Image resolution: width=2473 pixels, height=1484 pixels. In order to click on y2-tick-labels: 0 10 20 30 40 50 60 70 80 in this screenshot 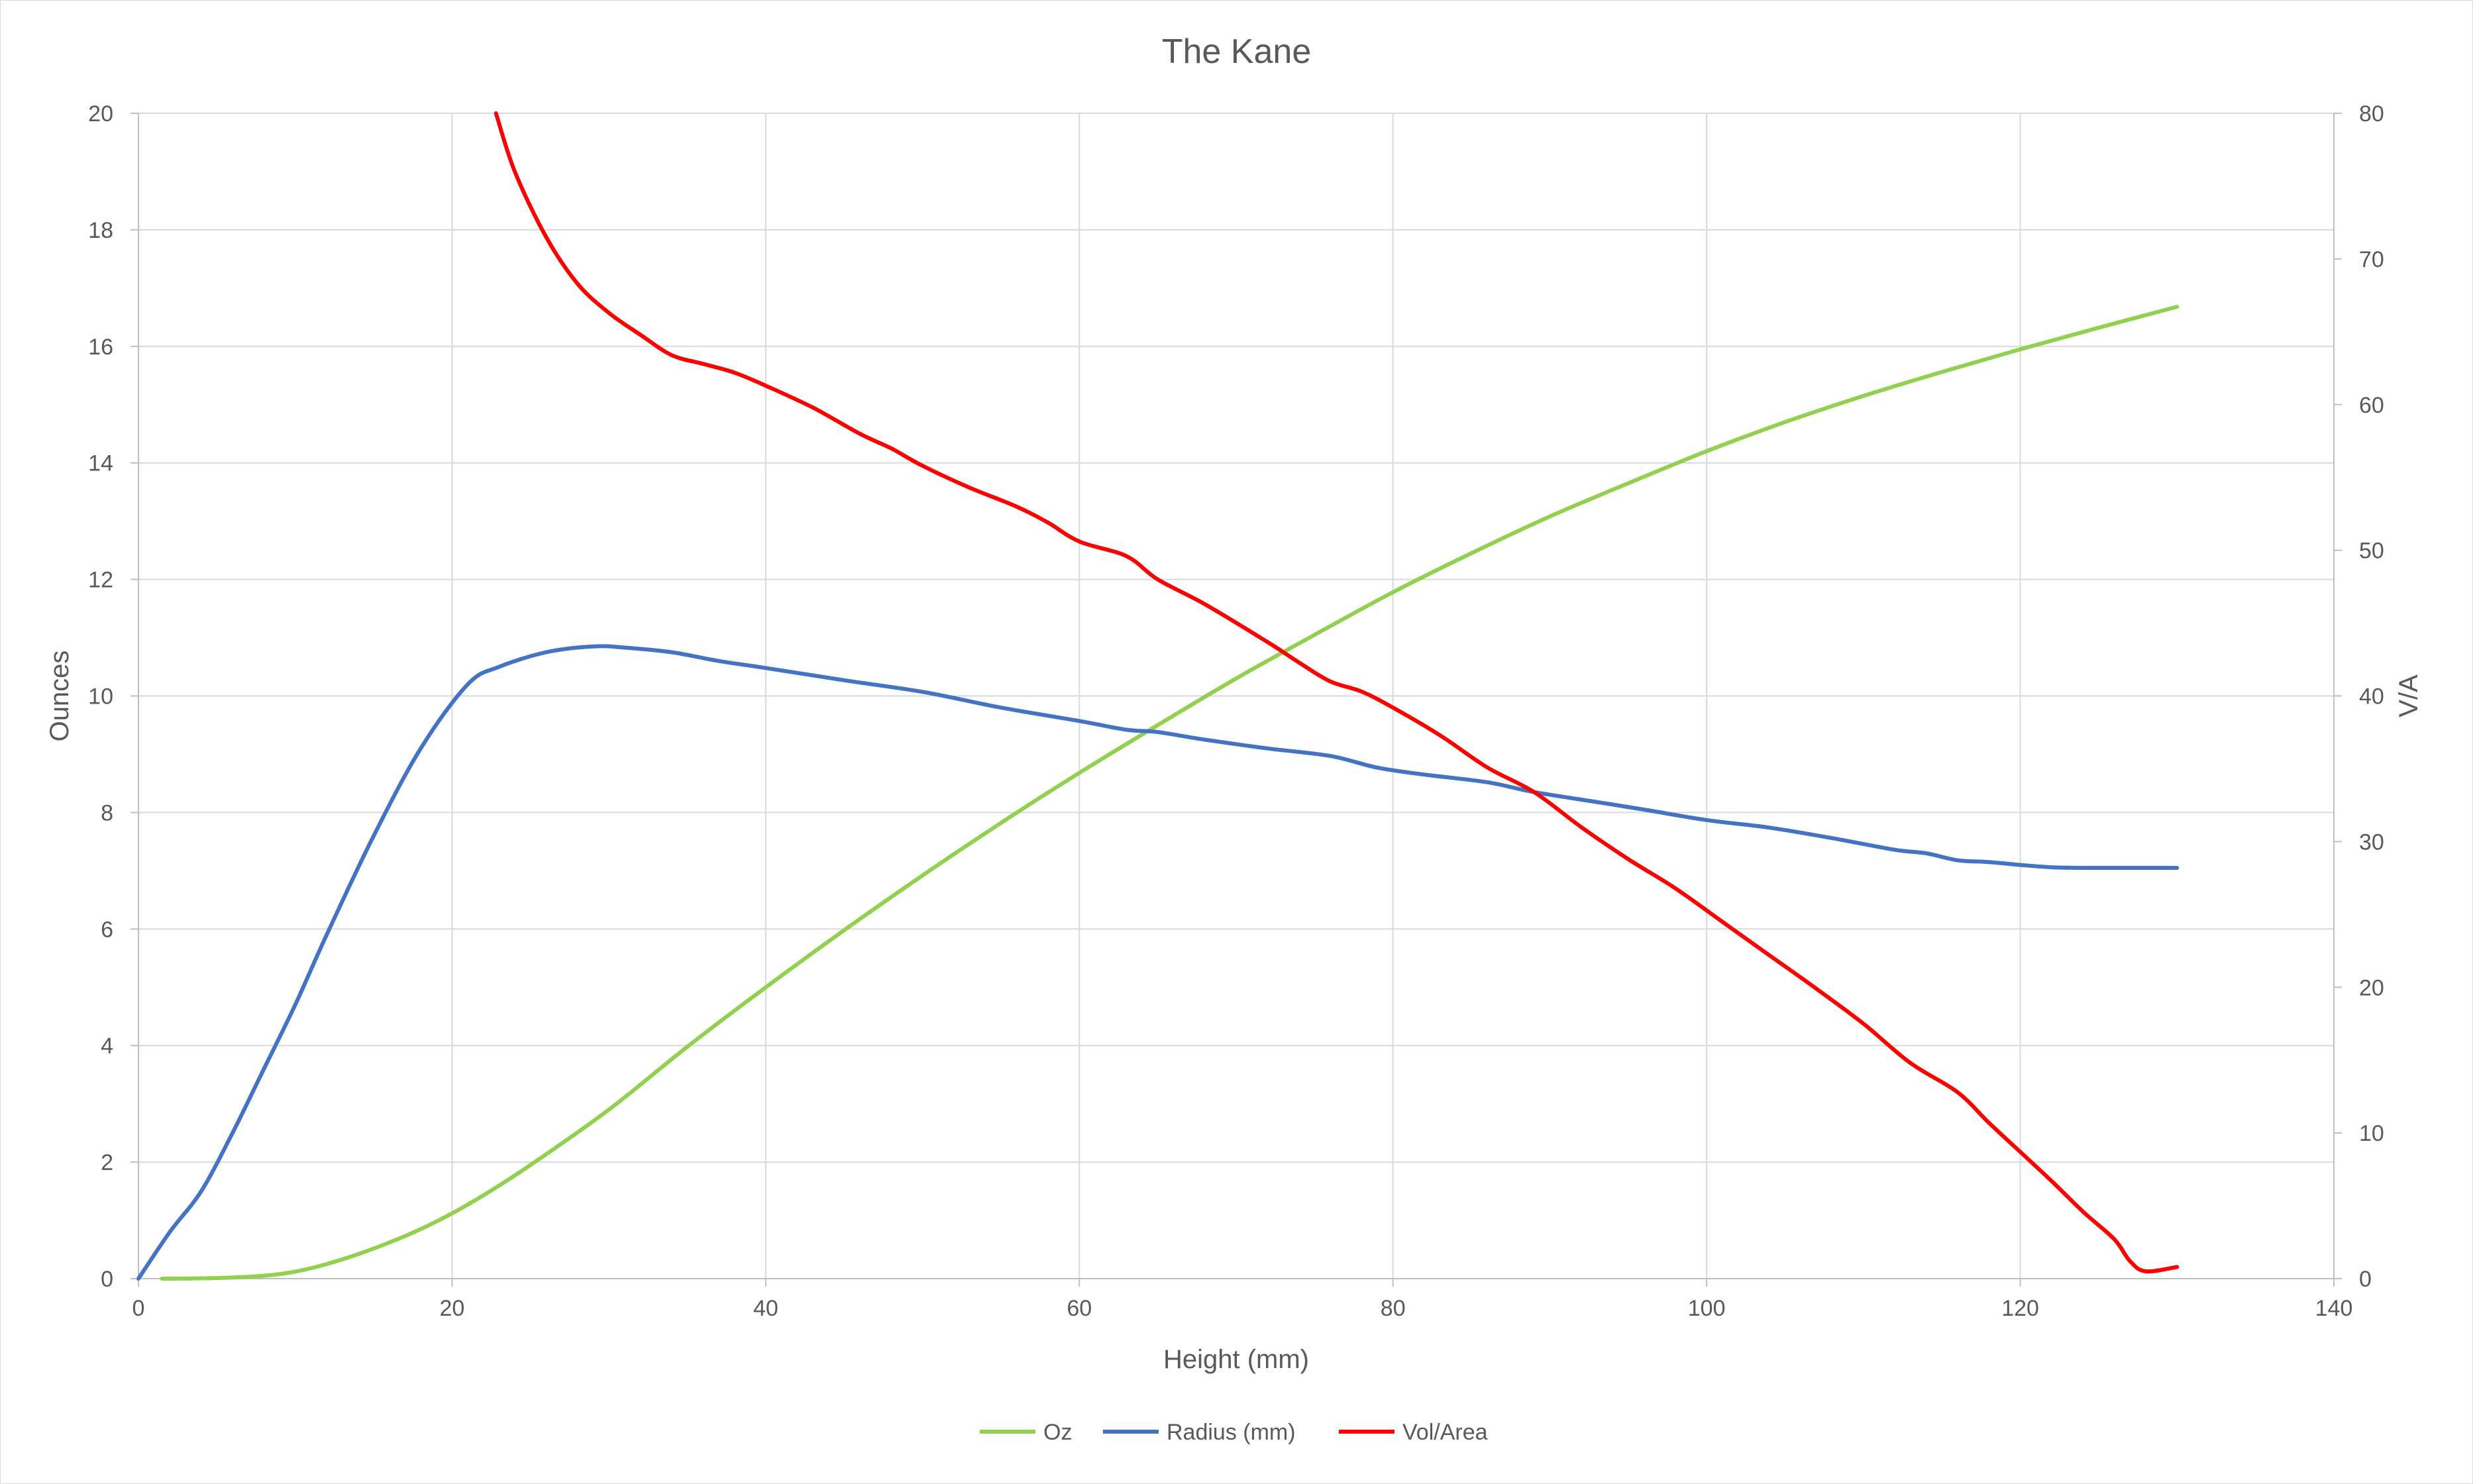, I will do `click(2371, 696)`.